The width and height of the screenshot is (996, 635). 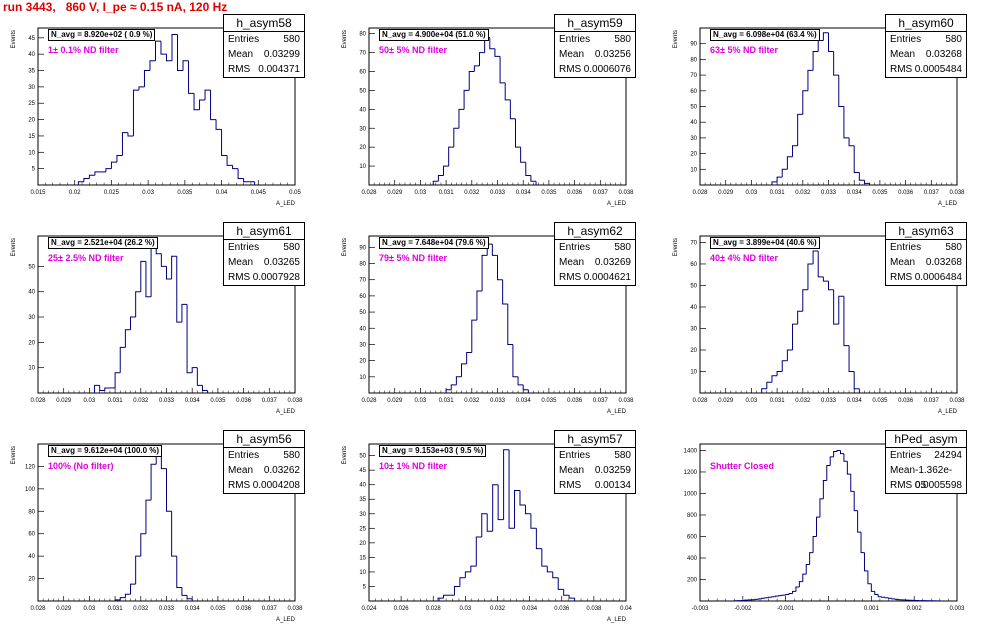 I want to click on histogram-name: h_asym62, so click(x=595, y=231).